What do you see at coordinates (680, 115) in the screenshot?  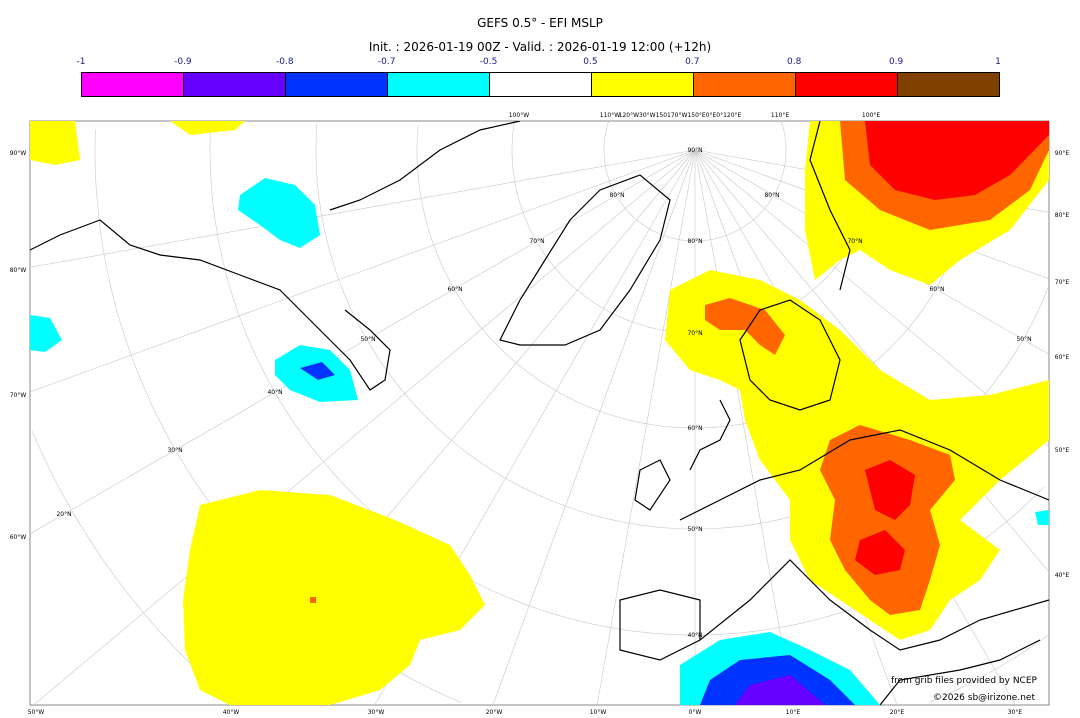 I see `axis-label: 120°W30°W150170°W150°E0°E0°120°E` at bounding box center [680, 115].